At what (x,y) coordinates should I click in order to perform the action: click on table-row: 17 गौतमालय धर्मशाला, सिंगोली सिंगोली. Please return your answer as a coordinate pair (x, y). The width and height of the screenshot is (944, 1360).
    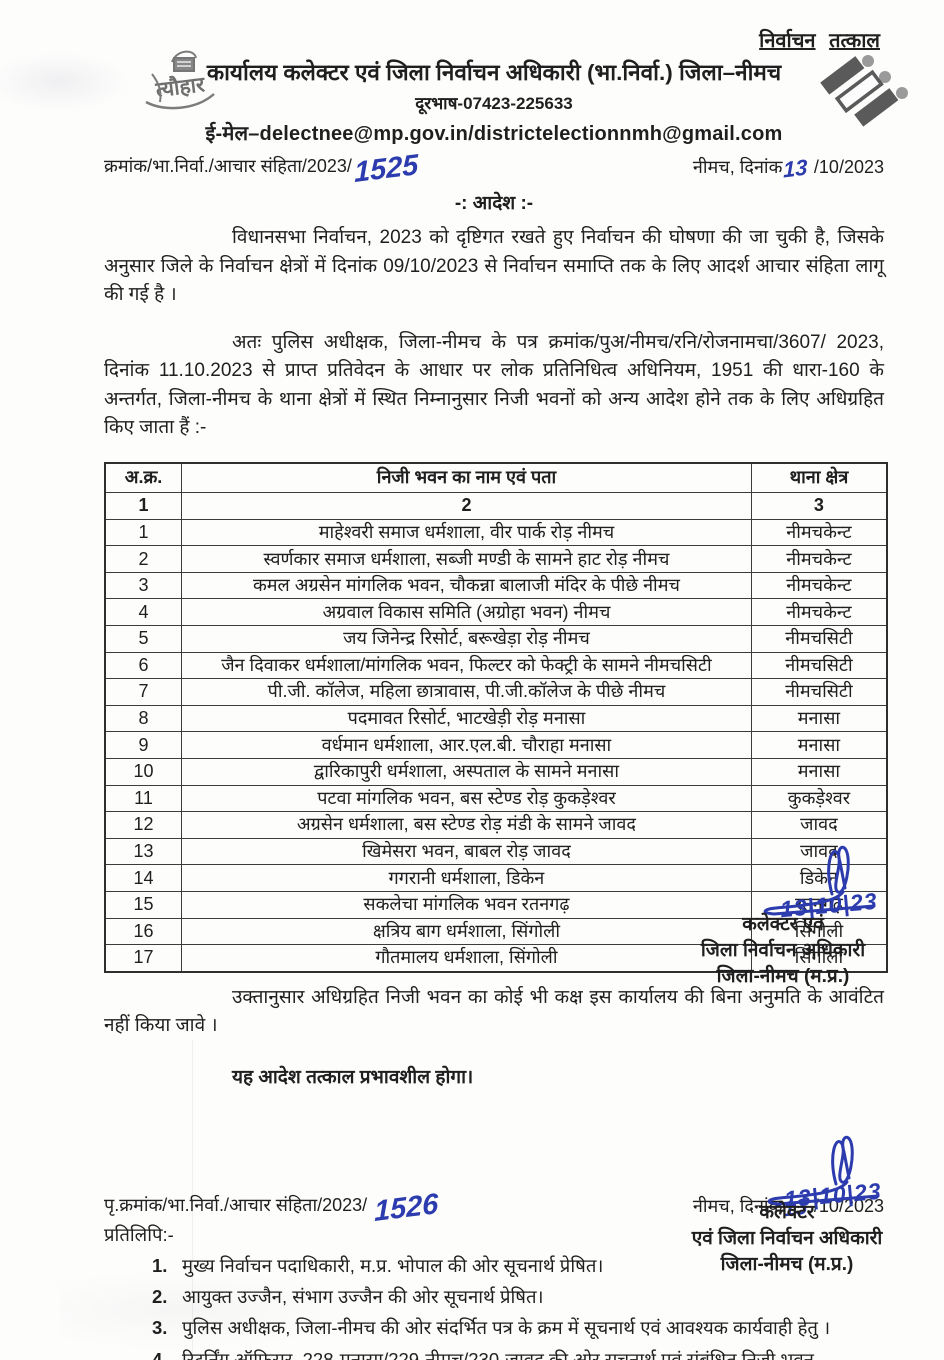
    Looking at the image, I should click on (496, 958).